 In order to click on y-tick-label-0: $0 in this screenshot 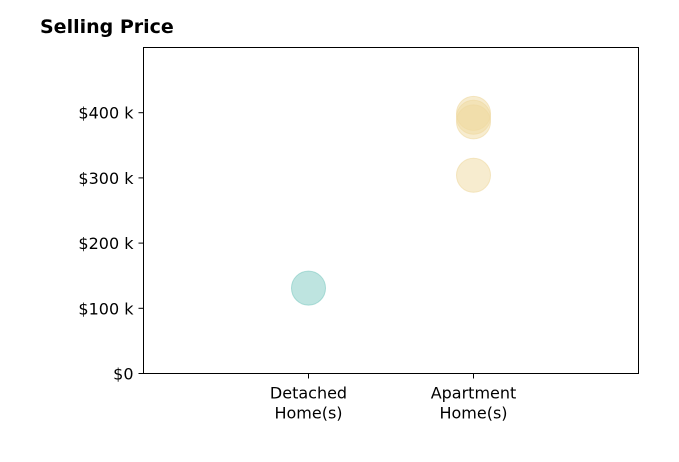, I will do `click(123, 374)`.